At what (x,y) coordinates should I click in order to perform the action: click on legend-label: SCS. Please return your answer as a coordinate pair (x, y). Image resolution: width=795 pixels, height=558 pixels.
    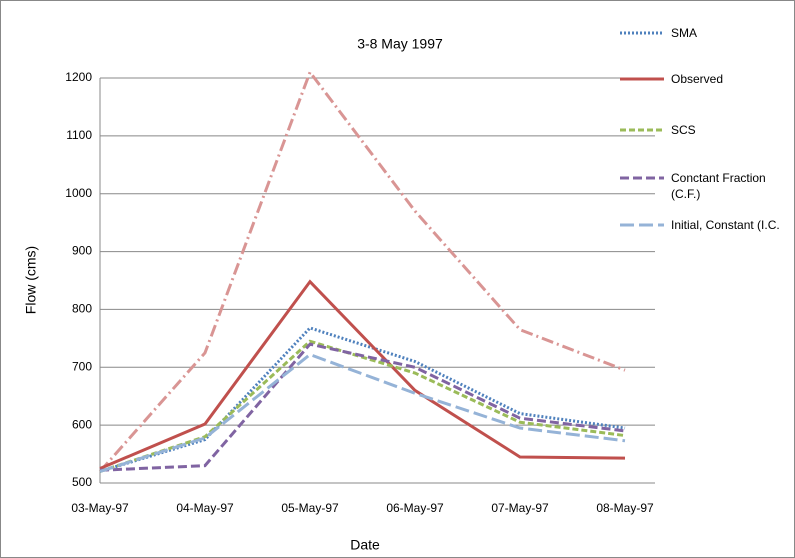
    Looking at the image, I should click on (683, 130).